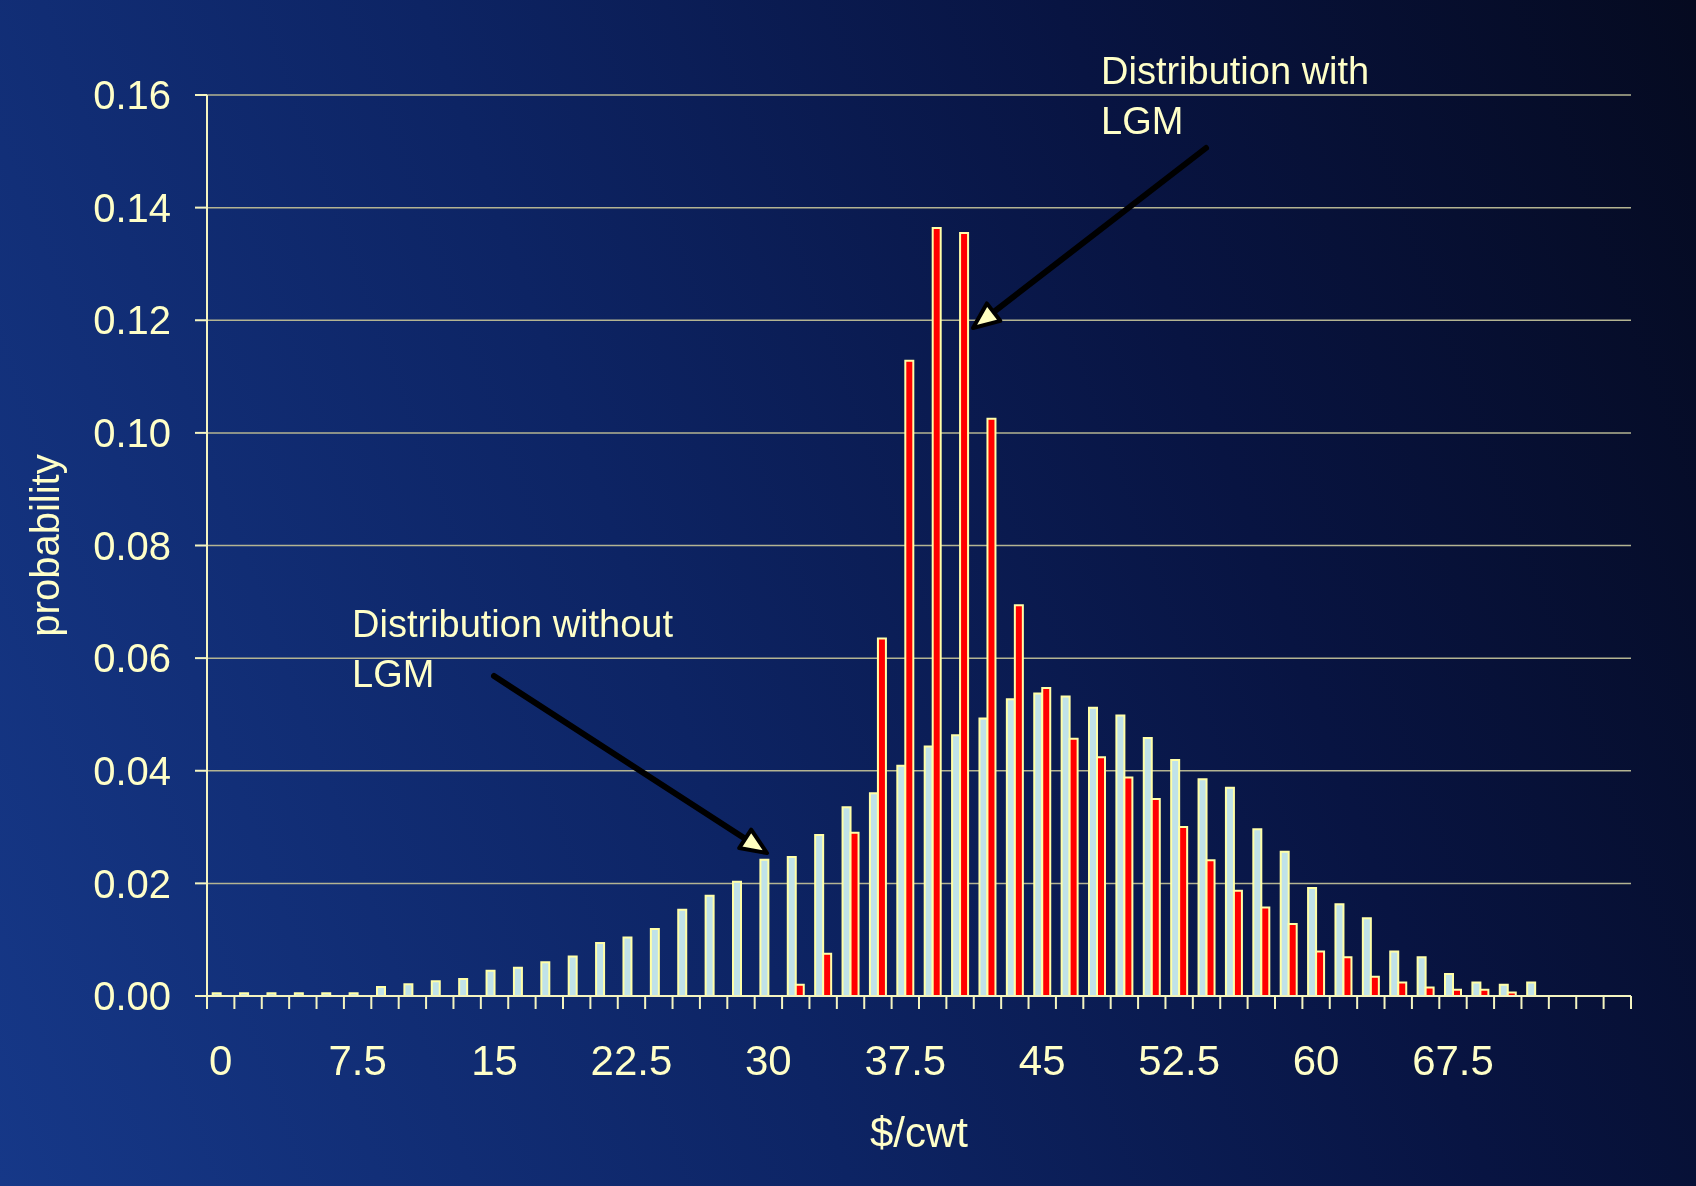 This screenshot has height=1186, width=1696. Describe the element at coordinates (768, 1060) in the screenshot. I see `x-tick-label: 30` at that location.